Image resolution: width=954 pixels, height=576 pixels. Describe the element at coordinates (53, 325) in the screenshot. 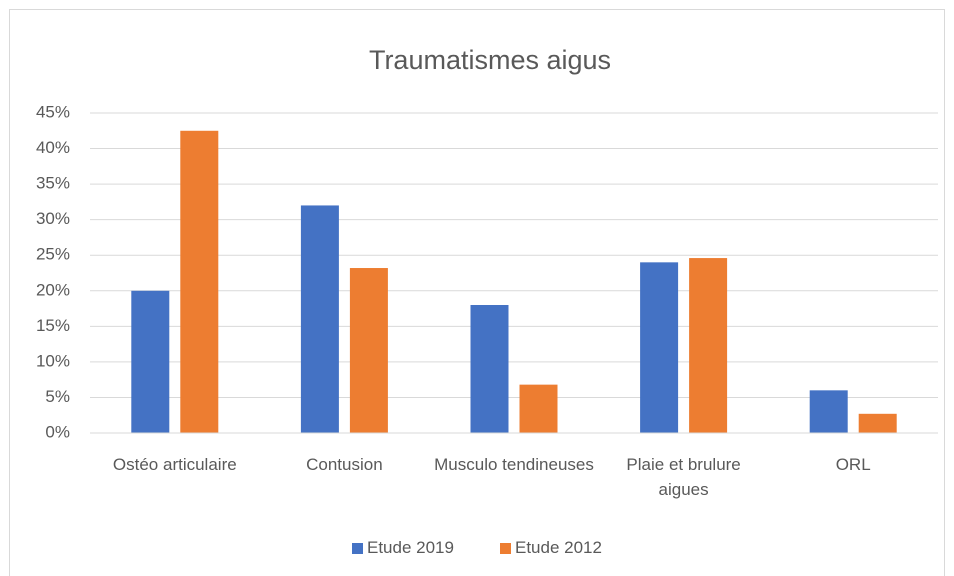

I see `y-tick-label: 15%` at that location.